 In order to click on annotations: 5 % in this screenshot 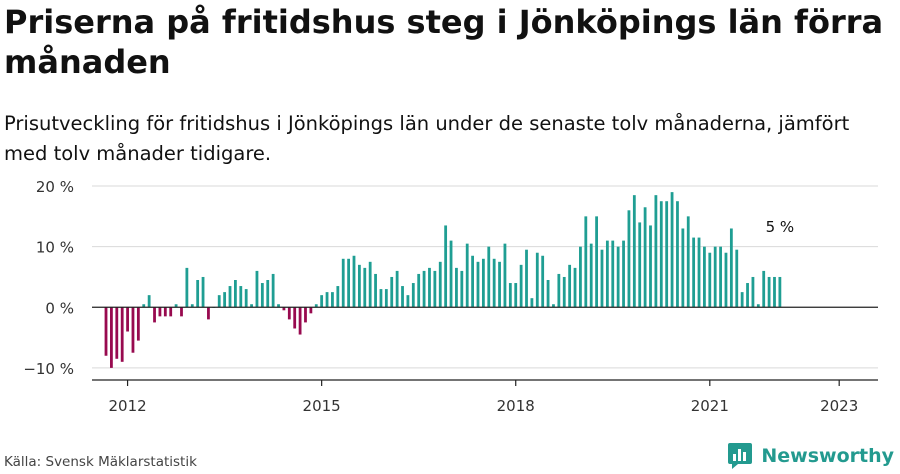, I will do `click(780, 227)`.